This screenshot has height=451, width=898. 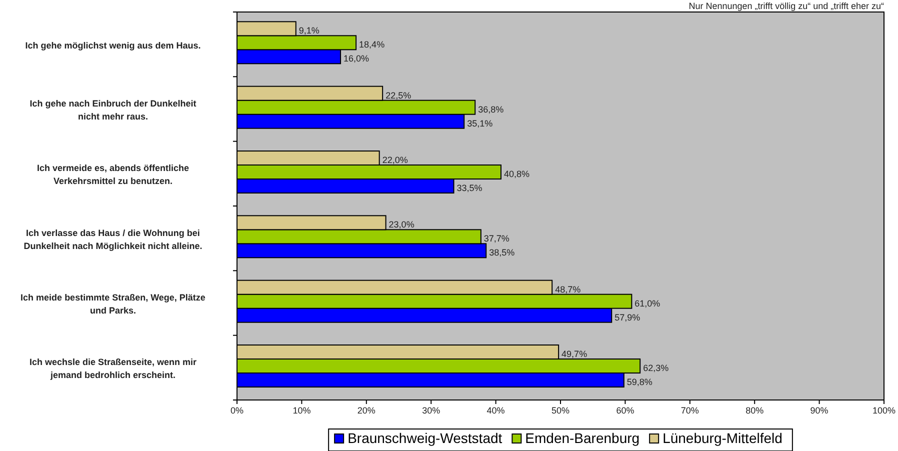 What do you see at coordinates (399, 95) in the screenshot?
I see `data-label: 22,5%` at bounding box center [399, 95].